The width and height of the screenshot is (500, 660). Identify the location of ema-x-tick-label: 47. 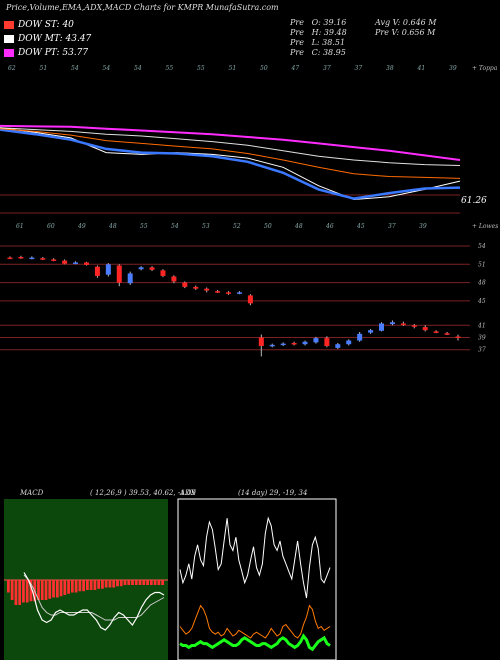
(295, 68).